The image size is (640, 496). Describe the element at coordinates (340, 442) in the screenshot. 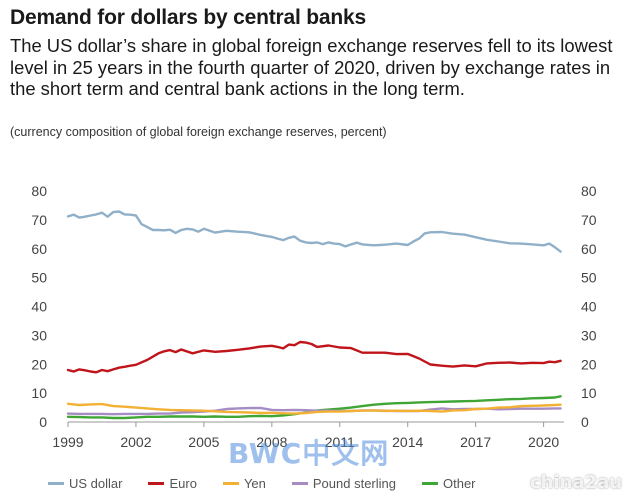

I see `x-tick-label: 2011` at that location.